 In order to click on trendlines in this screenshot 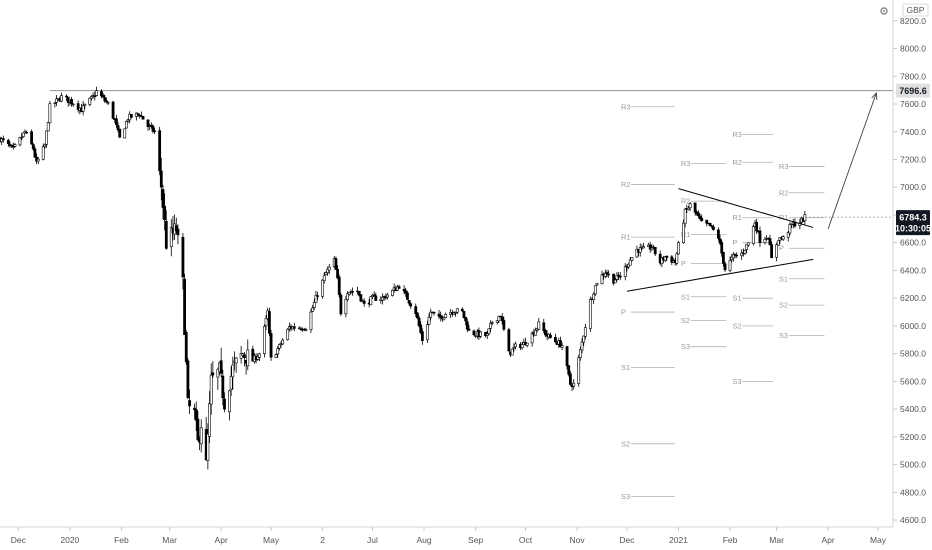, I will do `click(720, 240)`.